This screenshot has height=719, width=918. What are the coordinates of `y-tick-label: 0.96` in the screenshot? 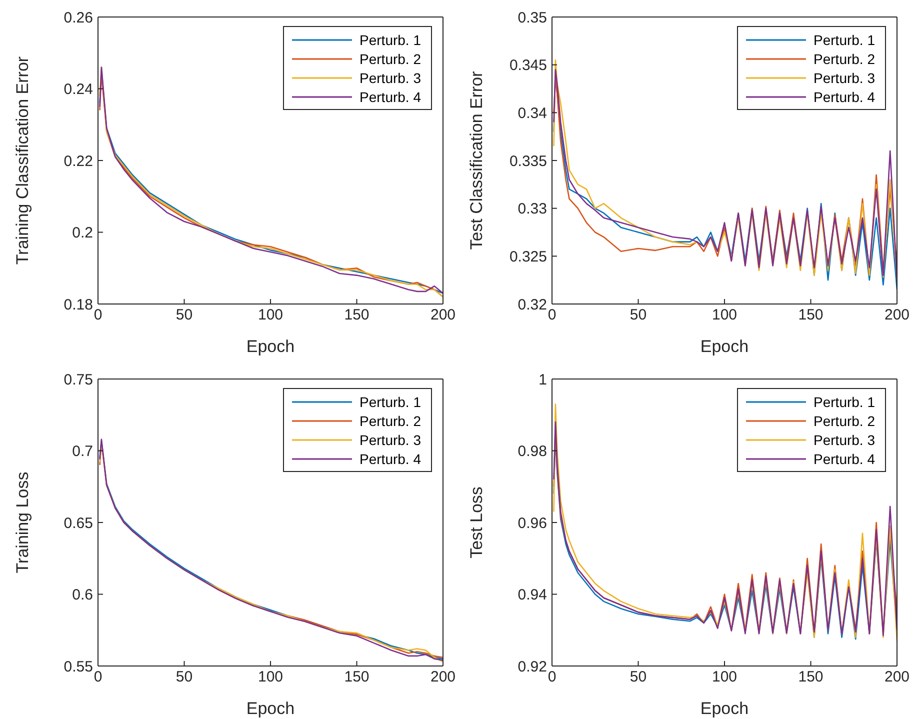 It's located at (532, 523).